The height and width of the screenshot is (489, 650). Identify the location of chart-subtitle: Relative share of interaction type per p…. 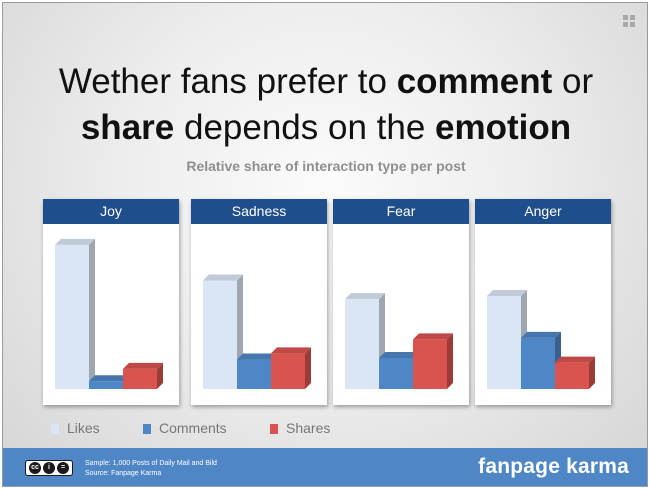
(326, 166).